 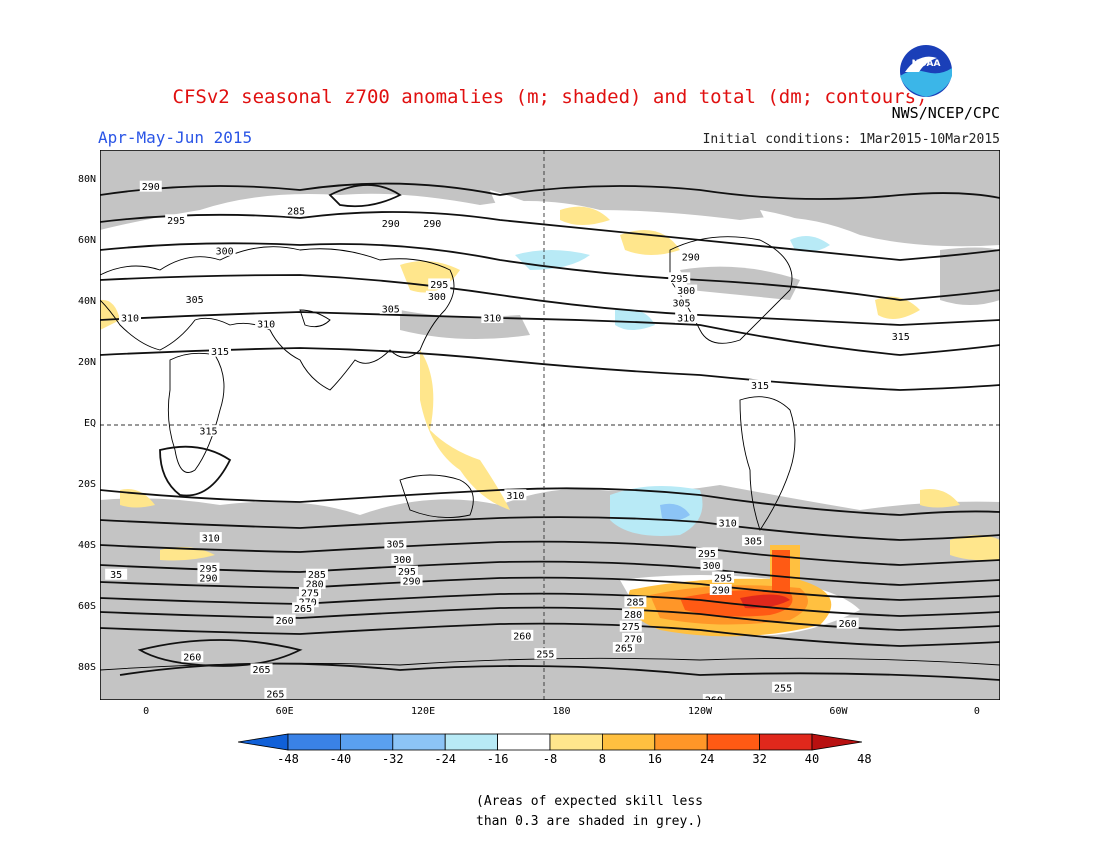 What do you see at coordinates (945, 113) in the screenshot?
I see `agency-label: NWS/NCEP/CPC` at bounding box center [945, 113].